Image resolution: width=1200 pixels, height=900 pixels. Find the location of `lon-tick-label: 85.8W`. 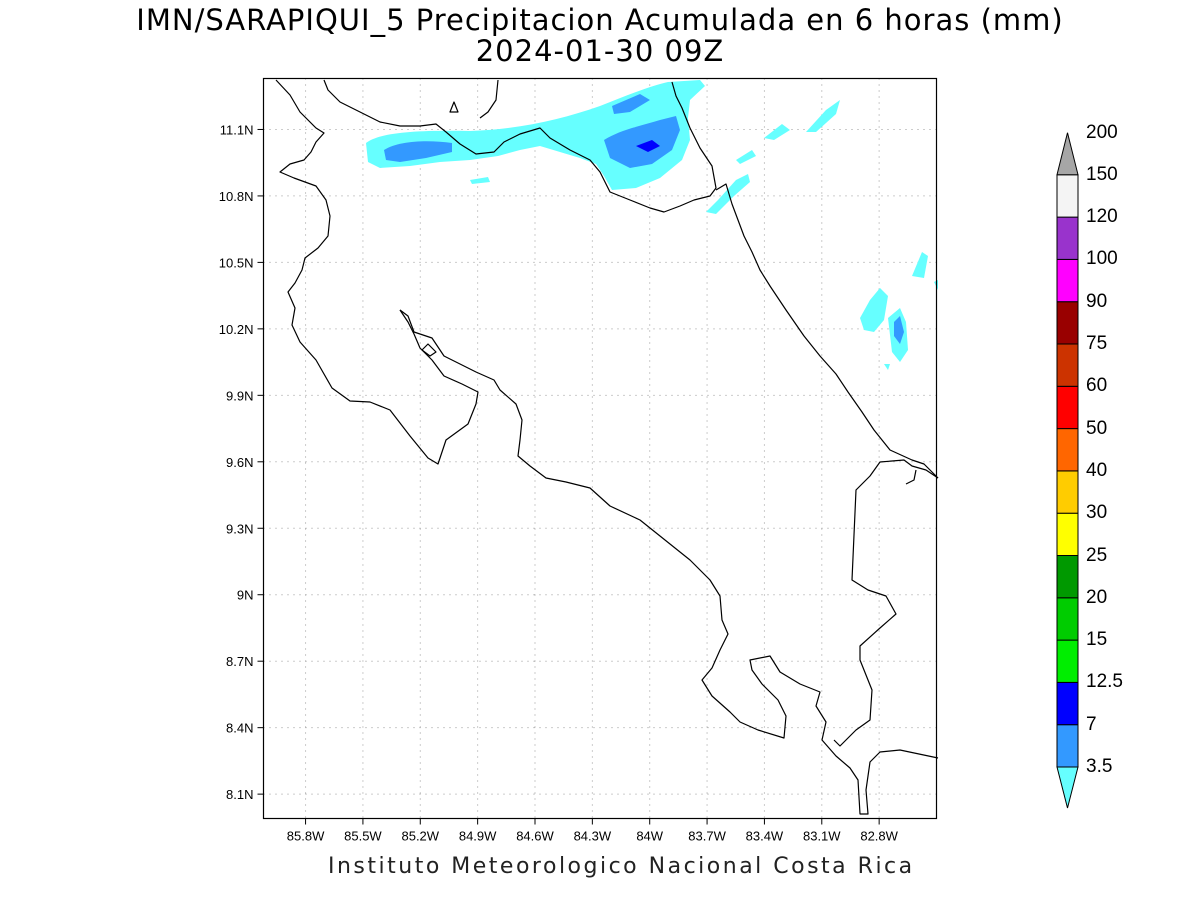

lon-tick-label: 85.8W is located at coordinates (306, 836).